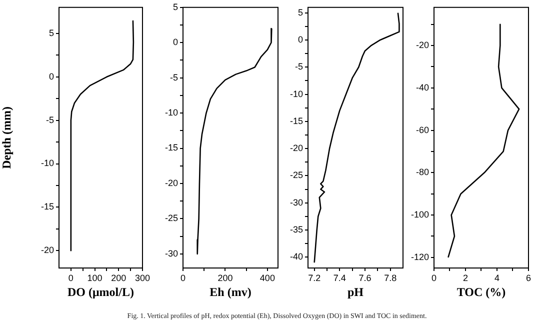  Describe the element at coordinates (497, 277) in the screenshot. I see `x-tick-label: 4` at that location.